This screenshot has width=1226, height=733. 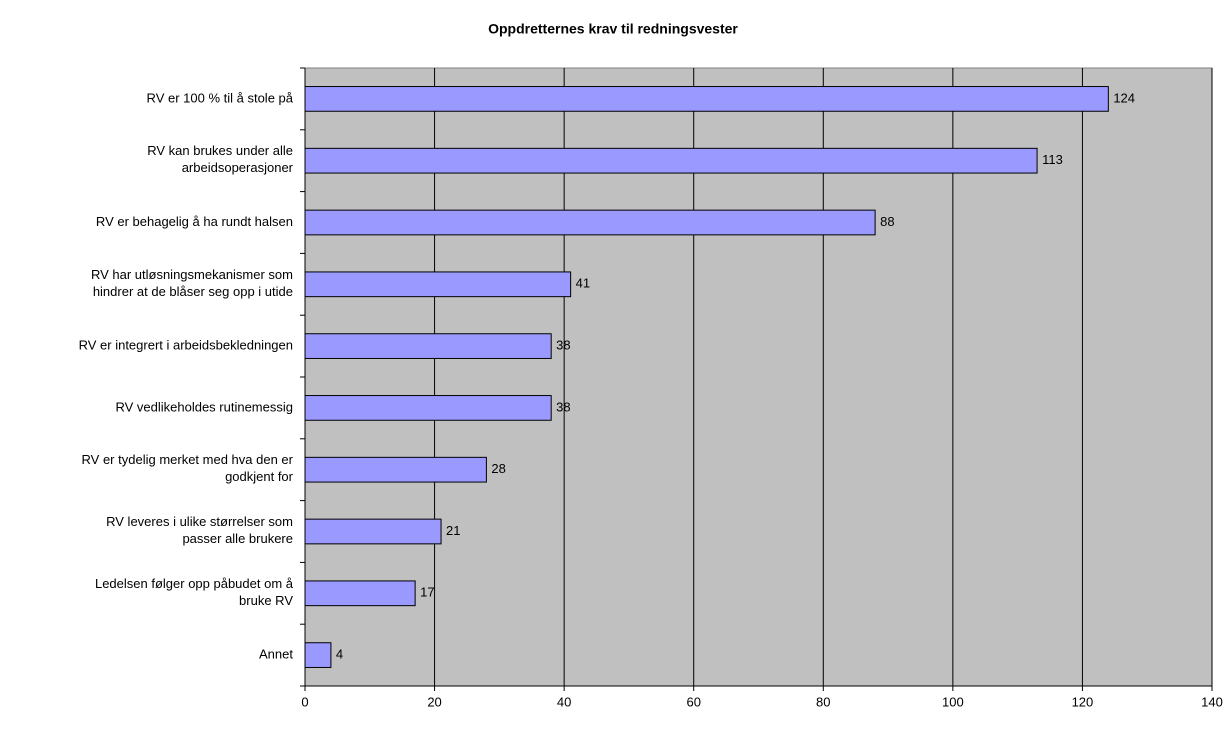 What do you see at coordinates (693, 701) in the screenshot?
I see `x-tick-label: 60` at bounding box center [693, 701].